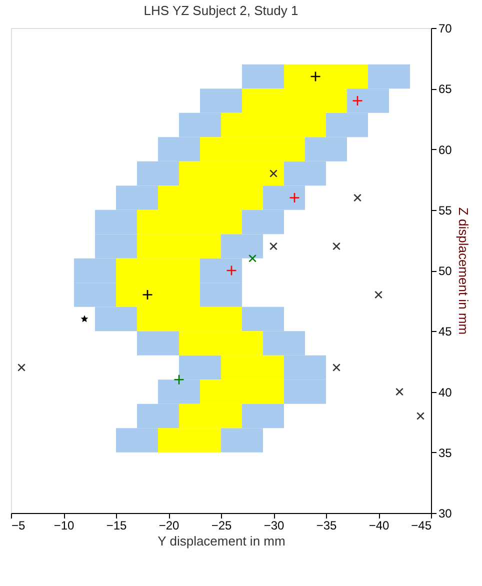 This screenshot has height=586, width=482. What do you see at coordinates (421, 525) in the screenshot?
I see `x-tick-label: −45` at bounding box center [421, 525].